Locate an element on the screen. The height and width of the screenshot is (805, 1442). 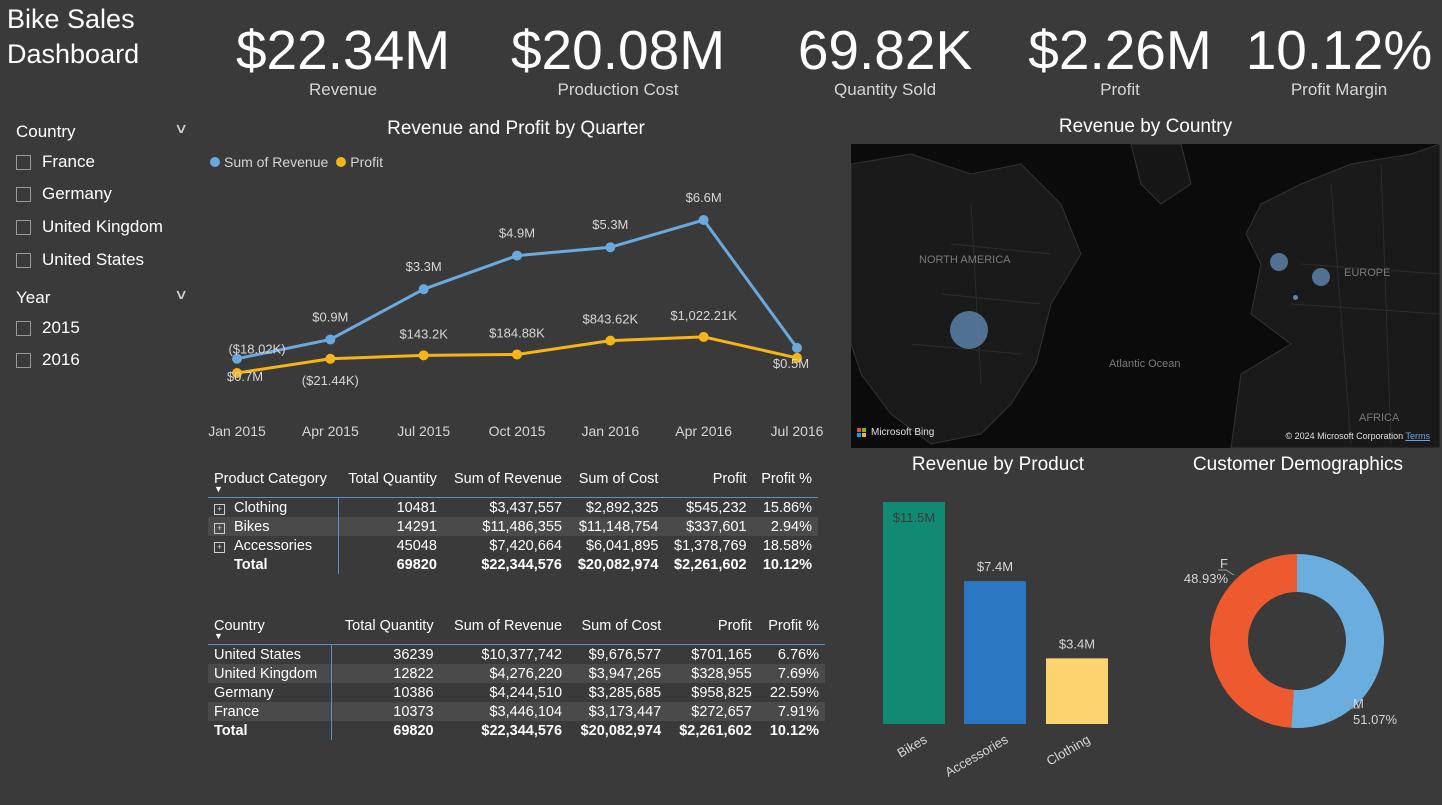
donut-category-label: F is located at coordinates (1224, 563).